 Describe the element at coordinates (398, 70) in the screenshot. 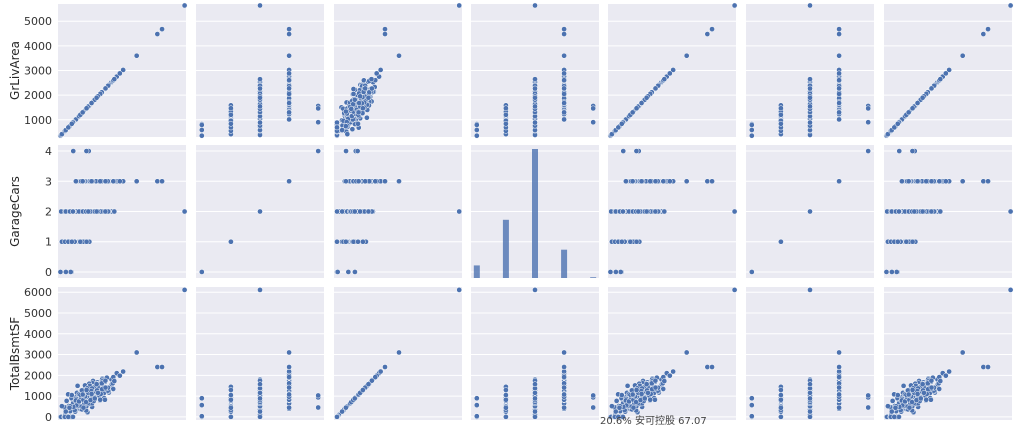

I see `panel-r0-c2` at that location.